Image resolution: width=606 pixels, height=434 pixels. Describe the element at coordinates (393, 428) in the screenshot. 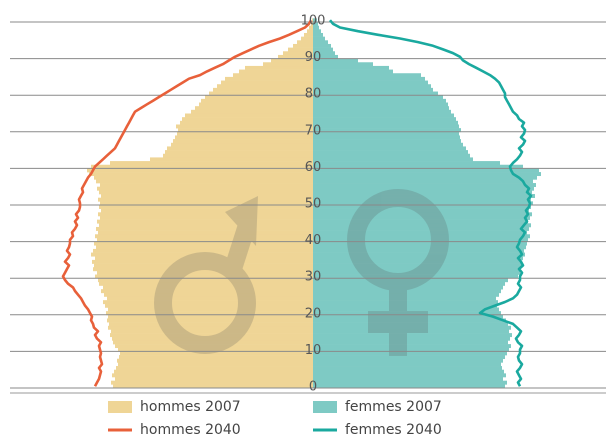

I see `legend-label: femmes 2040` at that location.